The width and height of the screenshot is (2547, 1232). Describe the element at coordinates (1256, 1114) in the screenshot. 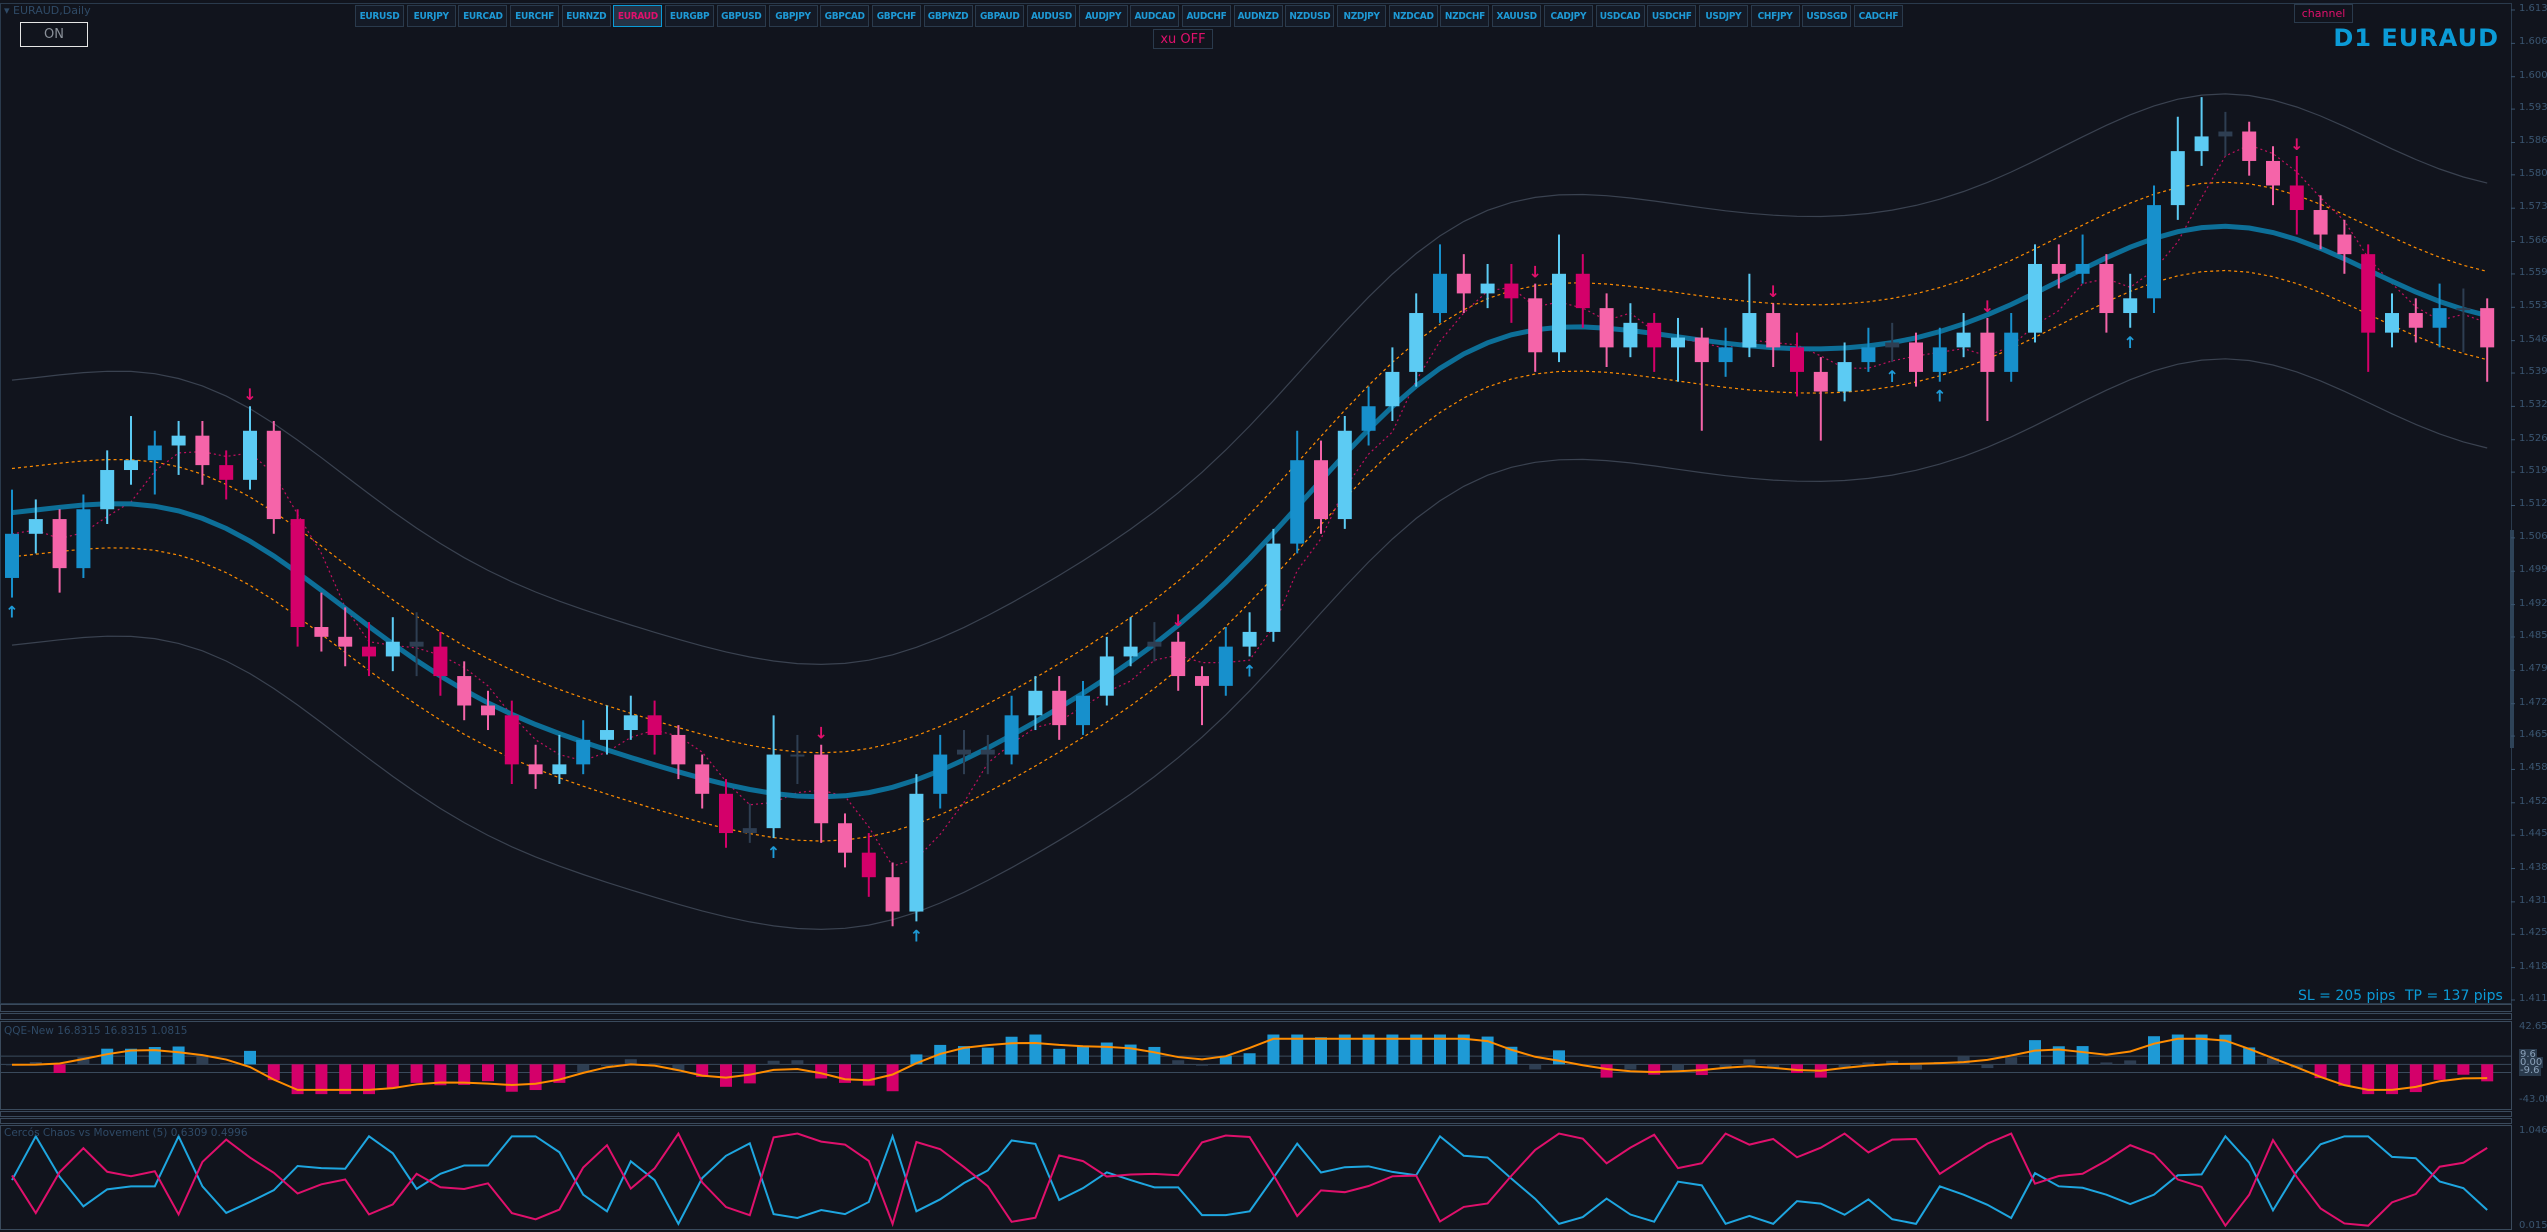

I see `separator` at that location.